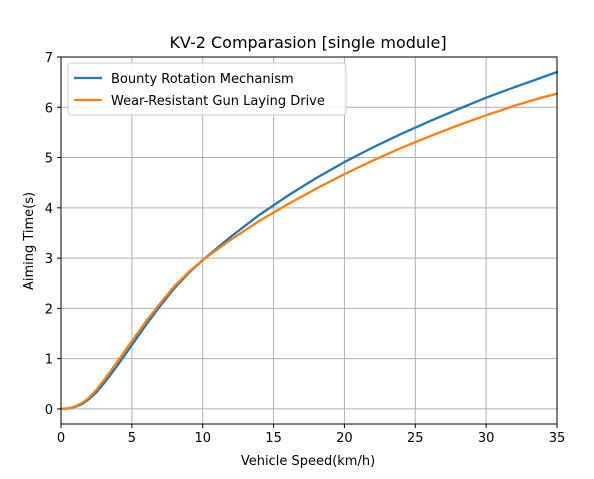  What do you see at coordinates (486, 438) in the screenshot?
I see `x-tick-label: 30` at bounding box center [486, 438].